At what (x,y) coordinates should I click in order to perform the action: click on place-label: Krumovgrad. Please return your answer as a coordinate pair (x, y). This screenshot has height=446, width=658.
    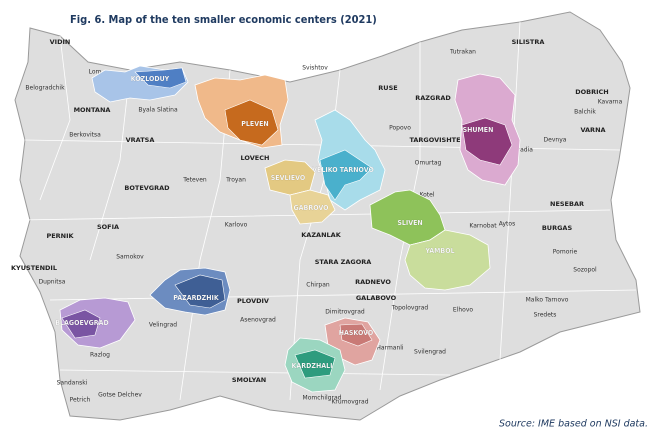
    Looking at the image, I should click on (349, 402).